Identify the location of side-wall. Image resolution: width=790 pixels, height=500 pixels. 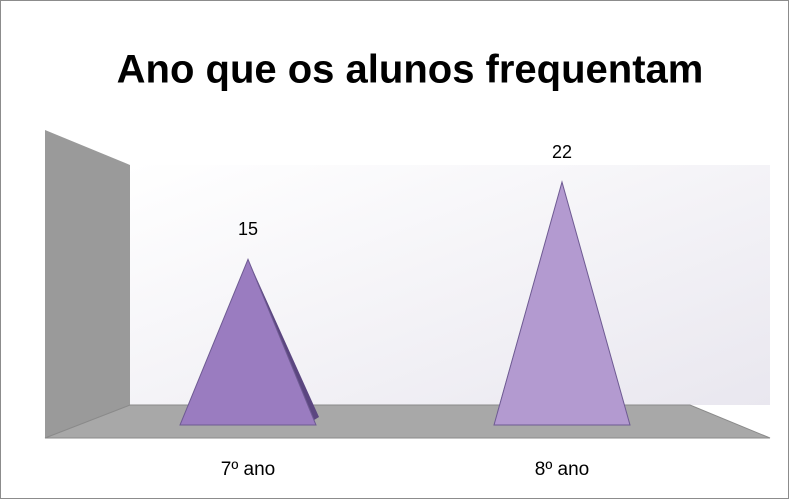
(87, 284).